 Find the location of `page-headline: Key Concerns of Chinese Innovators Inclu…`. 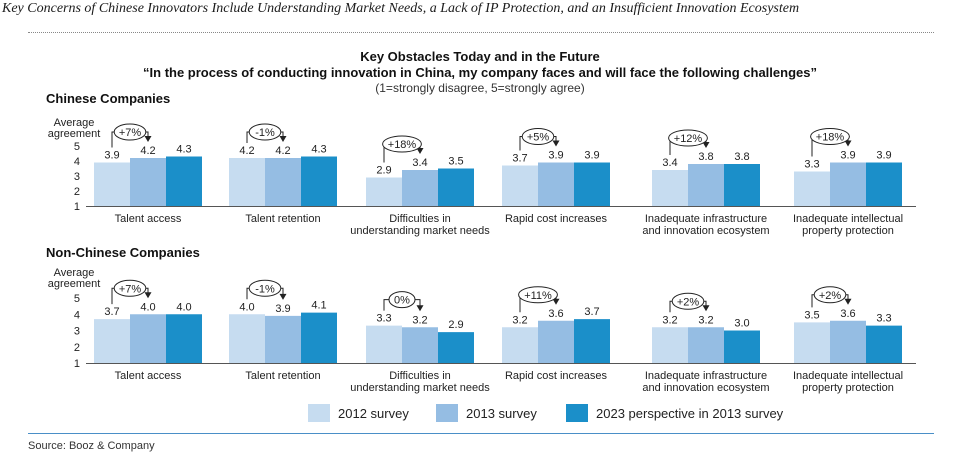

page-headline: Key Concerns of Chinese Innovators Inclu… is located at coordinates (401, 8).